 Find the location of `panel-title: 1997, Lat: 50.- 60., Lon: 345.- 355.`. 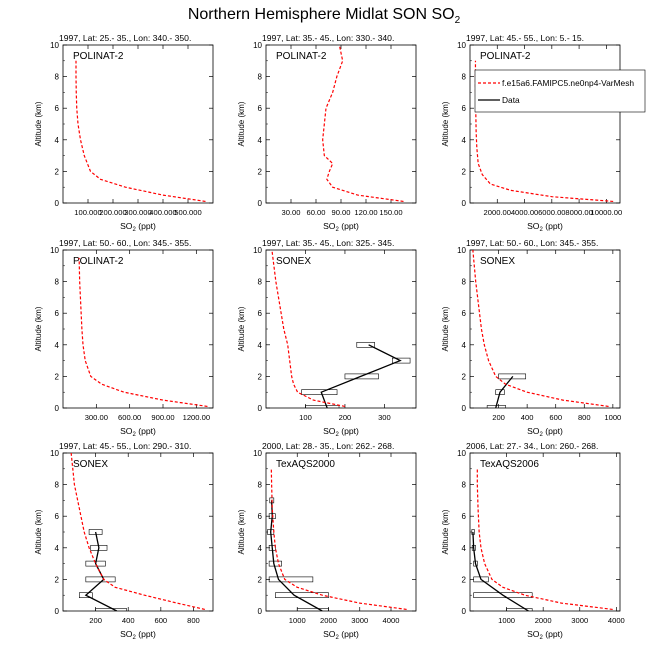

panel-title: 1997, Lat: 50.- 60., Lon: 345.- 355. is located at coordinates (125, 243).